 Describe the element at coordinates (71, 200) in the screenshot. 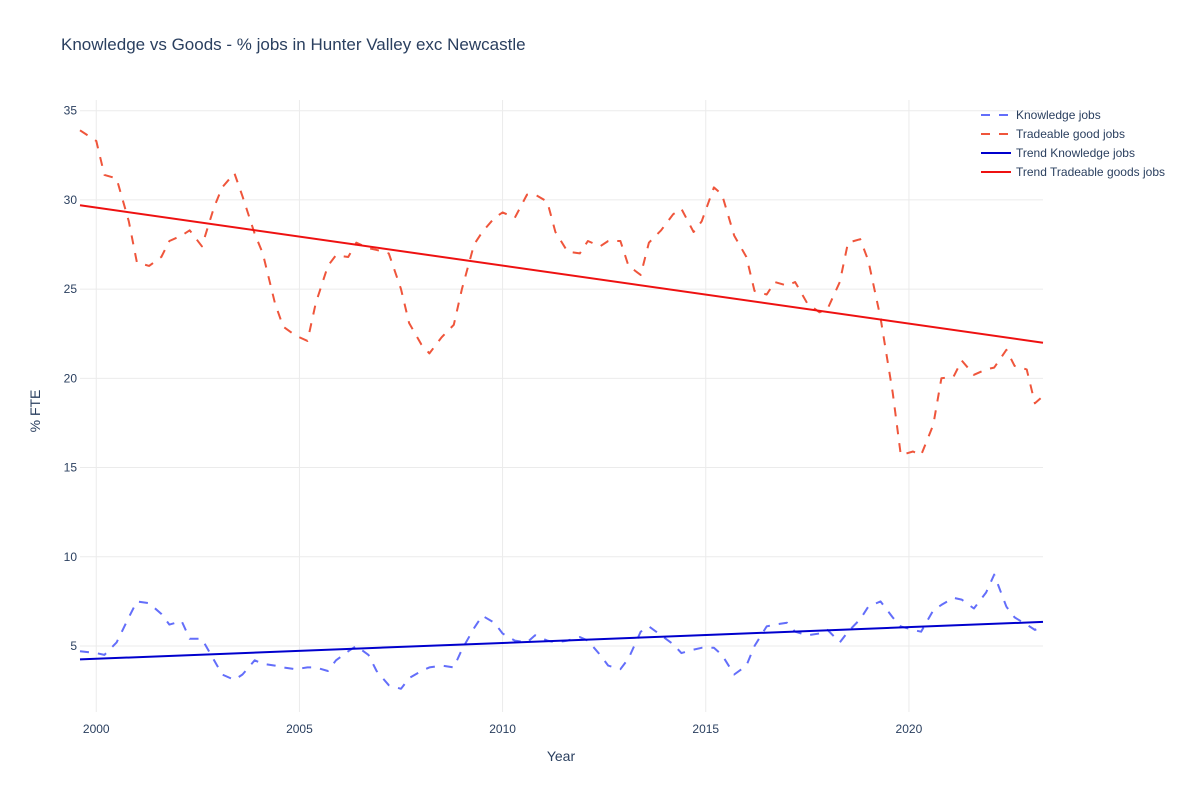

I see `y-tick-label: 30` at that location.